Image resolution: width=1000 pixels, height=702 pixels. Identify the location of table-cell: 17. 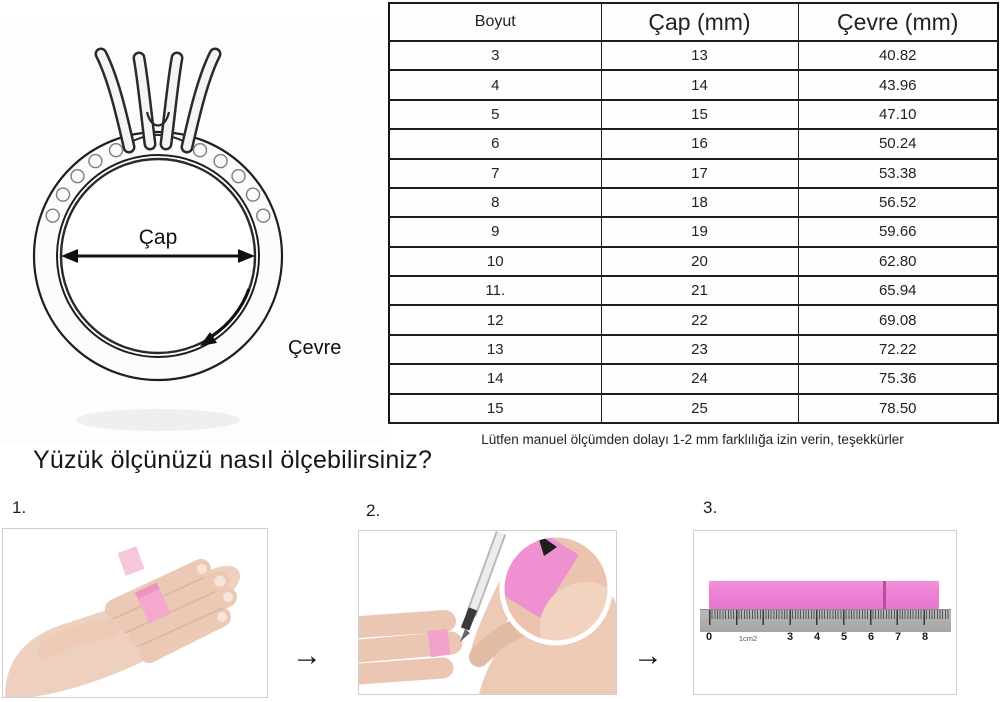
(699, 173).